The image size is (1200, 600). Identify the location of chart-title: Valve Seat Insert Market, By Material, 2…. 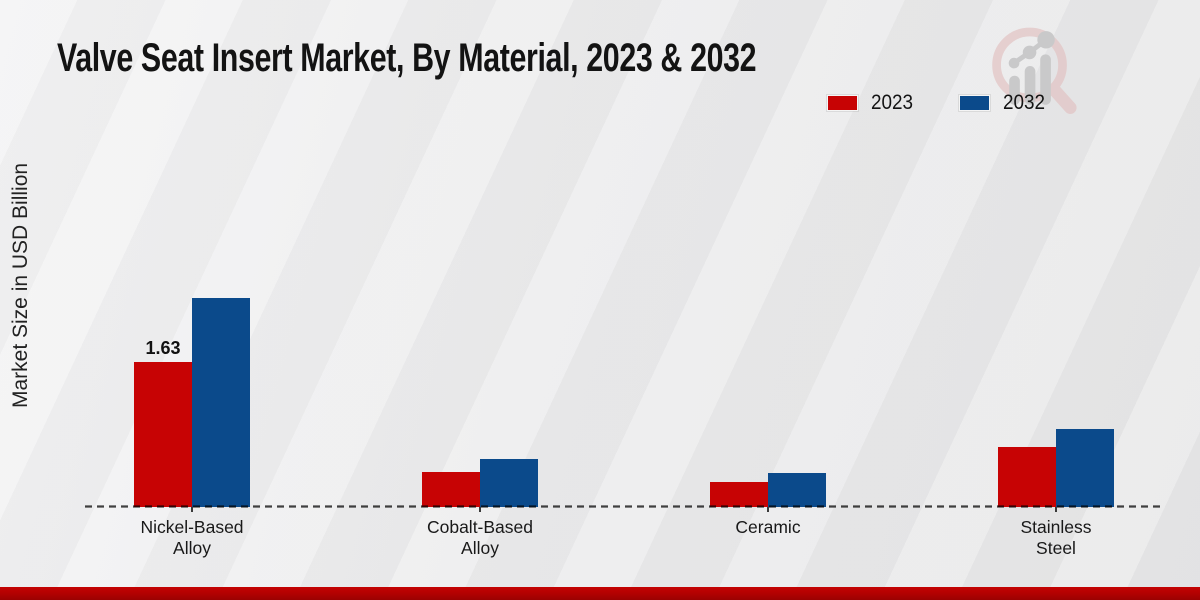
(407, 58).